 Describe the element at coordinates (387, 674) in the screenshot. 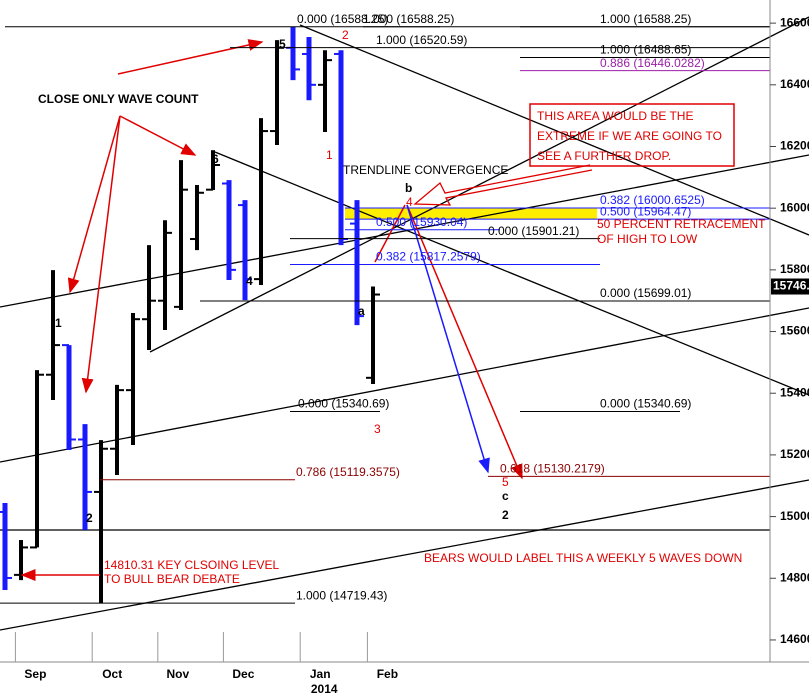

I see `x-tick-label: Feb` at that location.